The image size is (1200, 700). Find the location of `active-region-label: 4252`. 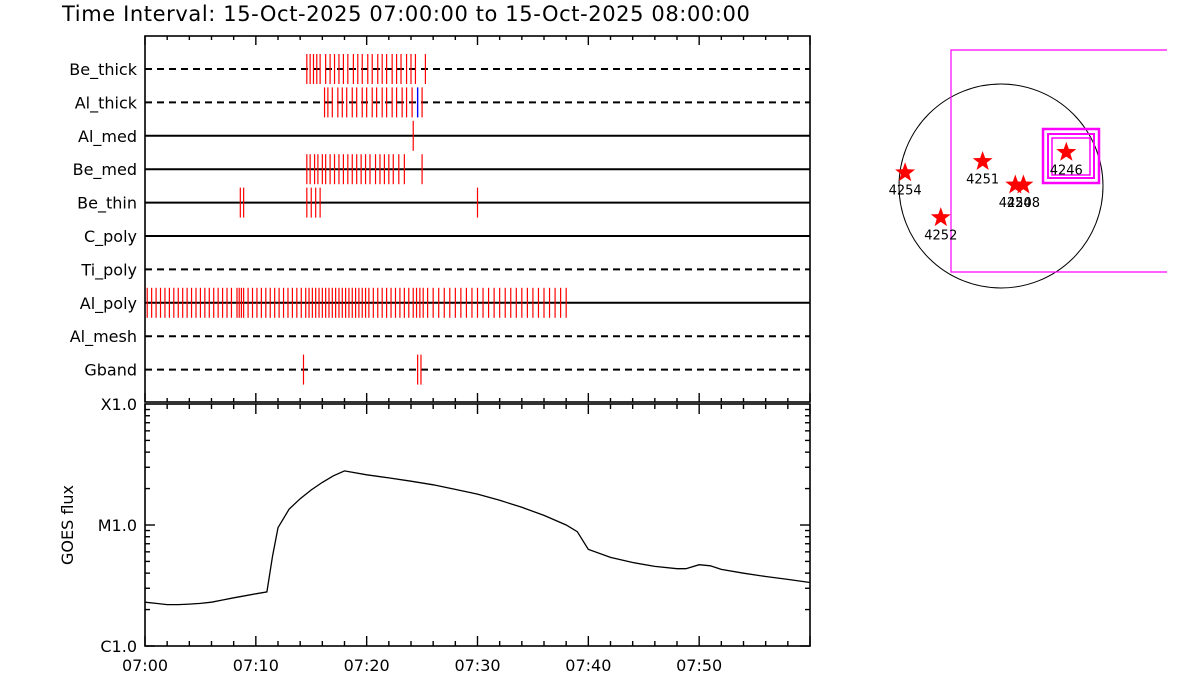

active-region-label: 4252 is located at coordinates (940, 236).